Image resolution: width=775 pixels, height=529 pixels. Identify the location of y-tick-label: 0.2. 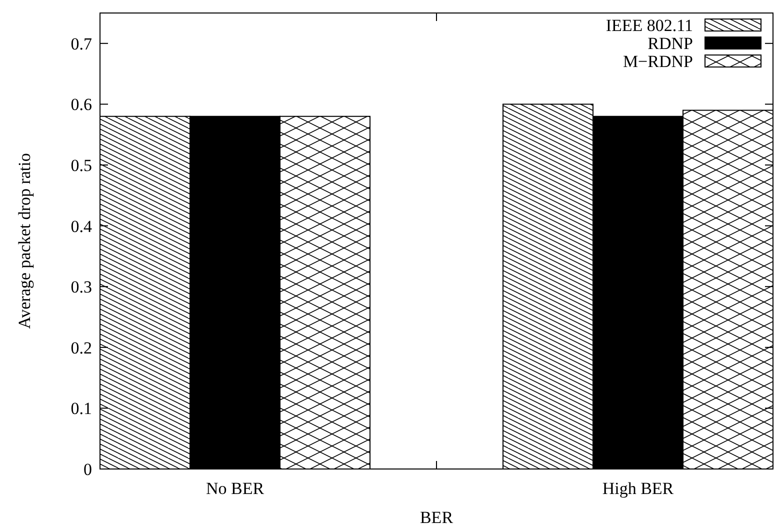
(81, 348).